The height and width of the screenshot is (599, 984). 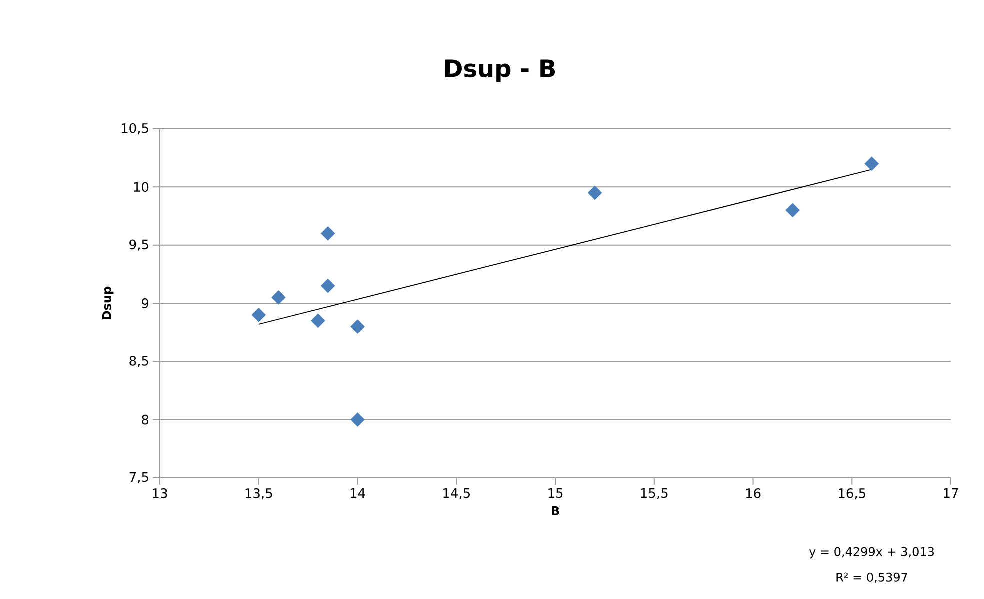 I want to click on y-tick-label: 8,5, so click(x=139, y=362).